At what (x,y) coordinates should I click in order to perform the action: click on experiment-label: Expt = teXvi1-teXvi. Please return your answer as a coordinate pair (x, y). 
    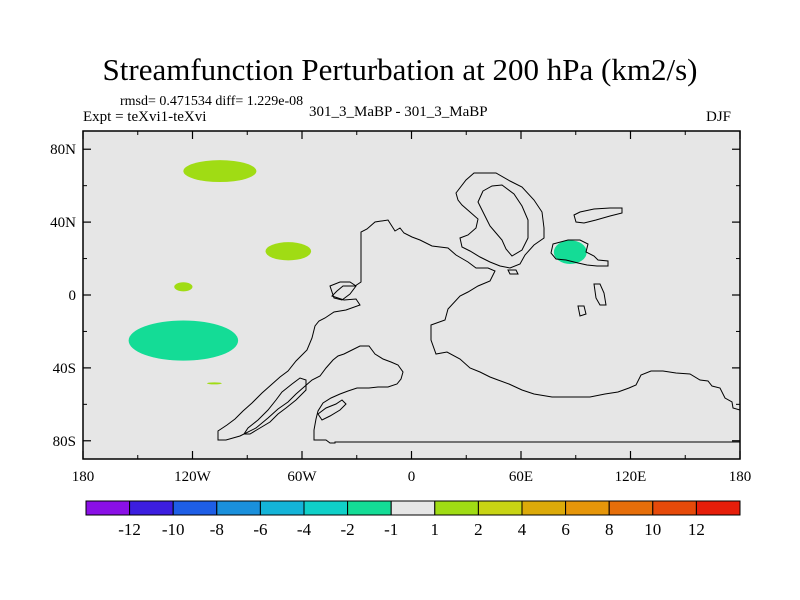
    Looking at the image, I should click on (145, 117).